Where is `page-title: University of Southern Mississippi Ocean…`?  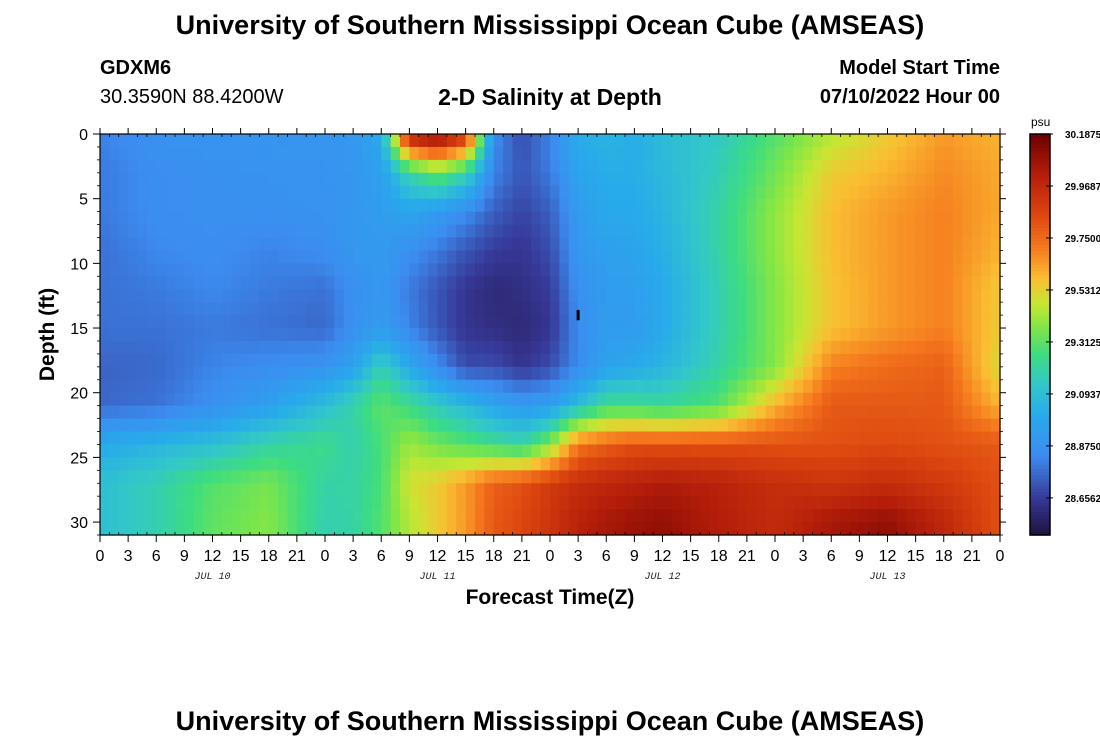
page-title: University of Southern Mississippi Ocean… is located at coordinates (550, 25).